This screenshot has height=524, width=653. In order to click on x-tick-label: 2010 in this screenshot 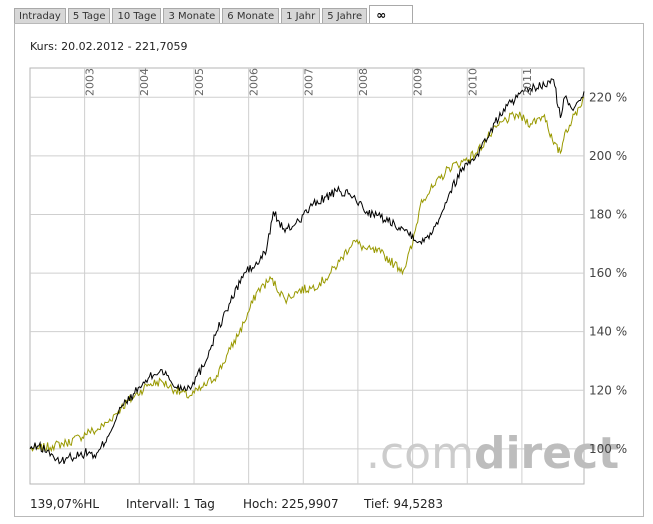, I will do `click(472, 82)`.